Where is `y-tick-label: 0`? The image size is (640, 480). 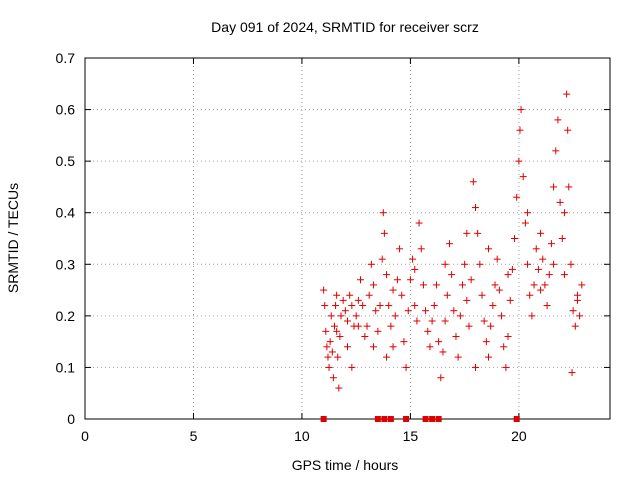
y-tick-label: 0 is located at coordinates (71, 419).